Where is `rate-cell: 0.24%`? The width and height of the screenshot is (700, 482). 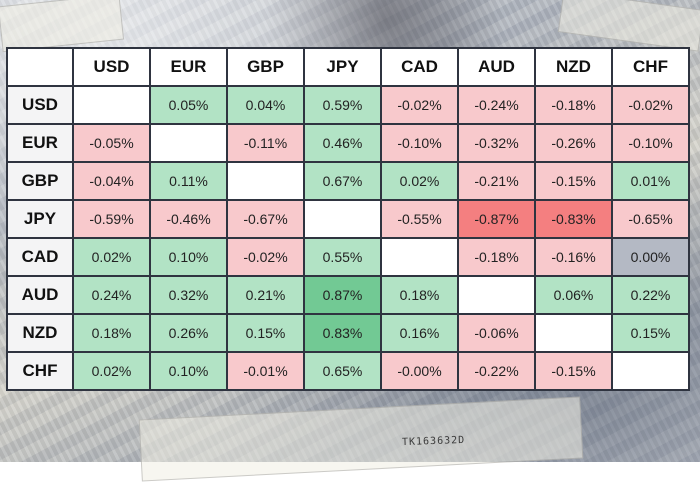 rate-cell: 0.24% is located at coordinates (111, 295).